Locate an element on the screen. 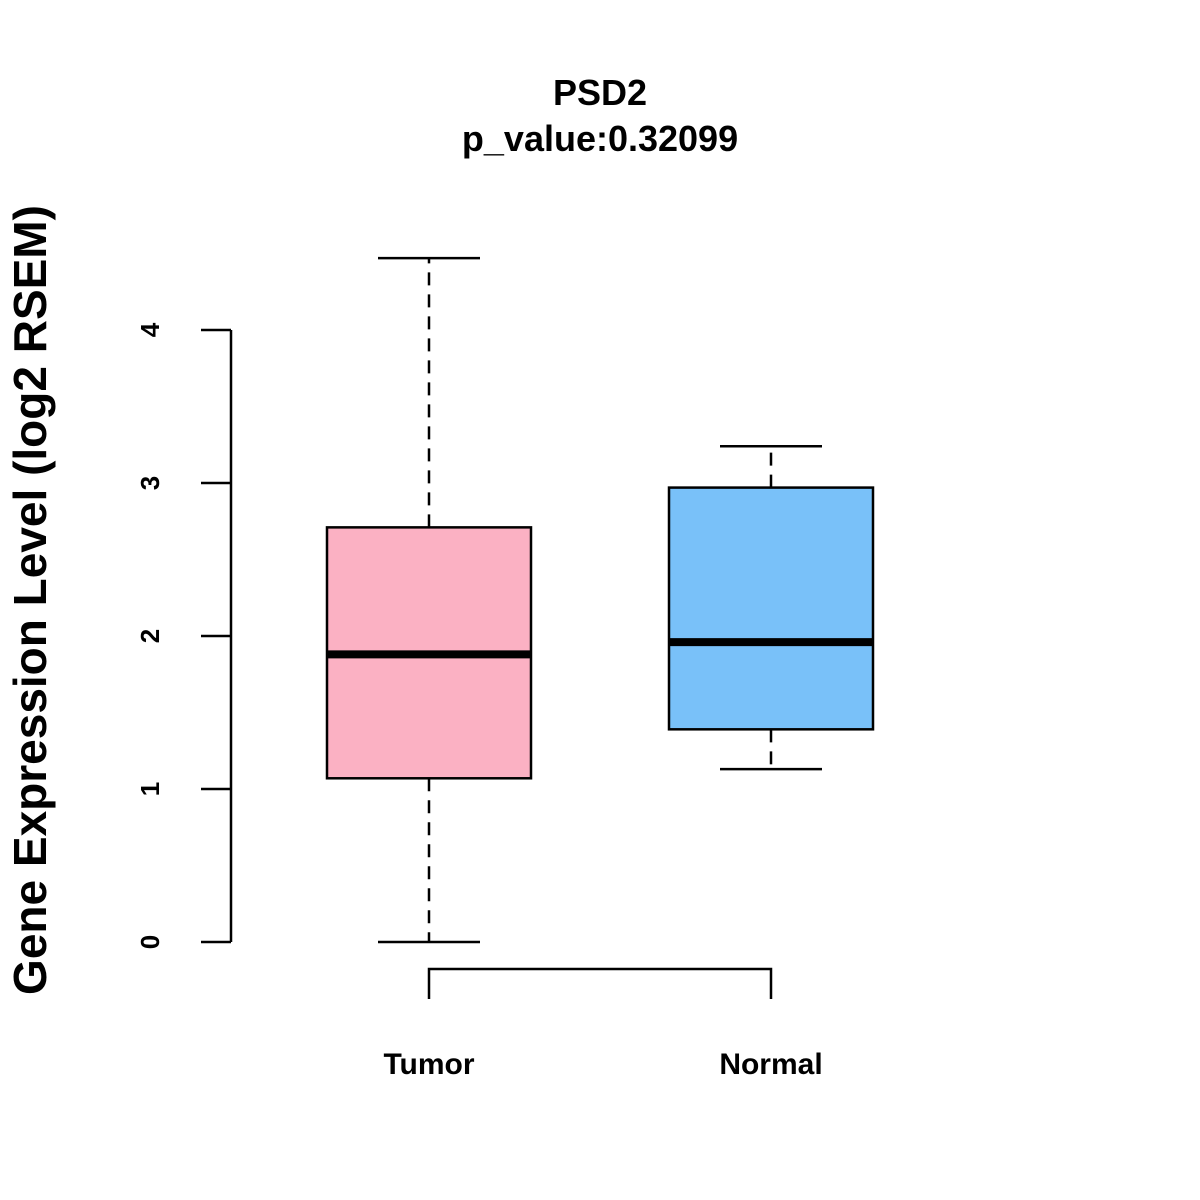  group-bracket is located at coordinates (600, 983).